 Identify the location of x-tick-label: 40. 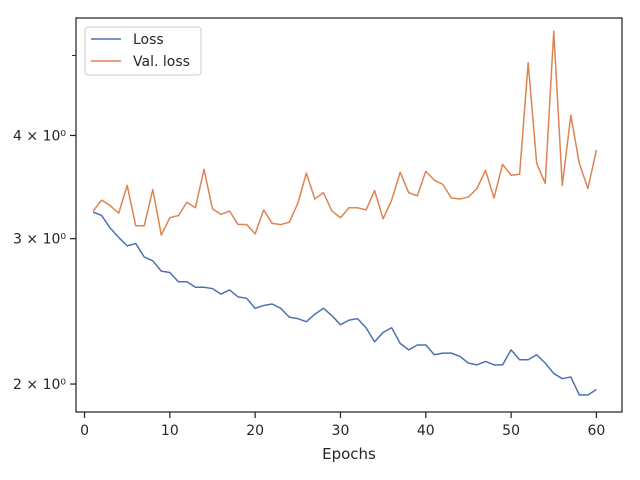
(426, 431).